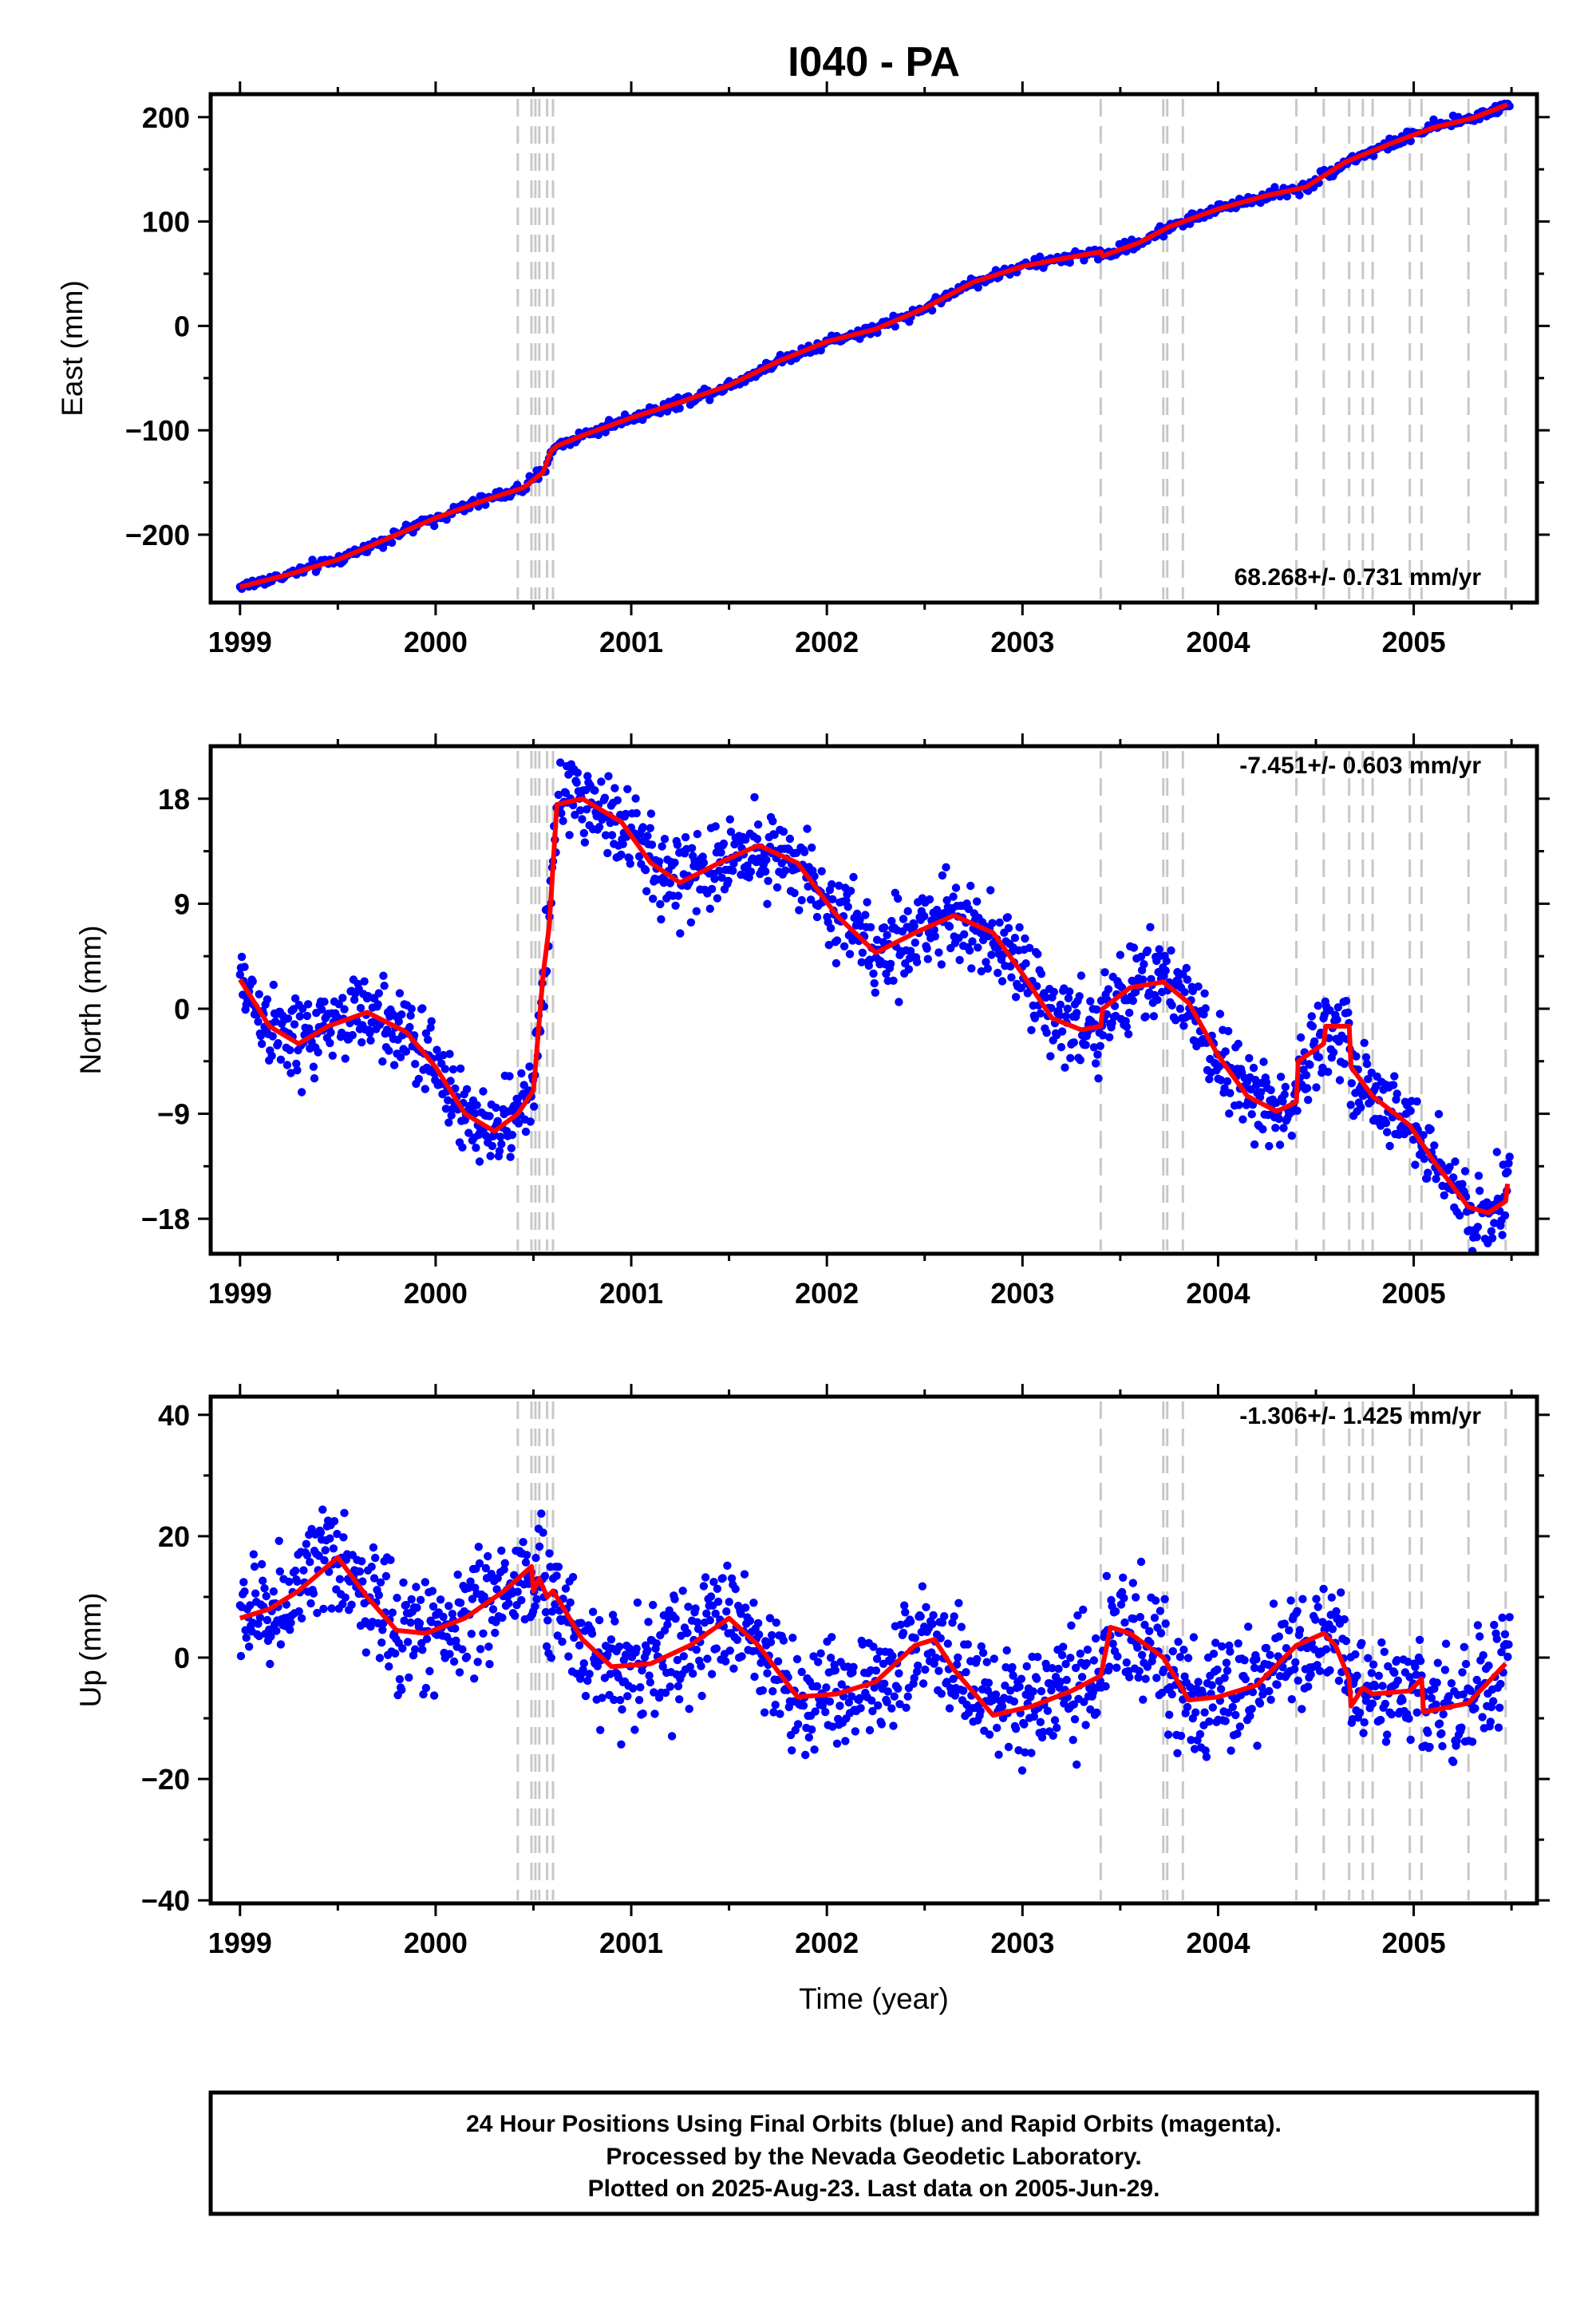 The width and height of the screenshot is (1596, 2316). What do you see at coordinates (631, 1943) in the screenshot?
I see `up-x-tick-label: 2001` at bounding box center [631, 1943].